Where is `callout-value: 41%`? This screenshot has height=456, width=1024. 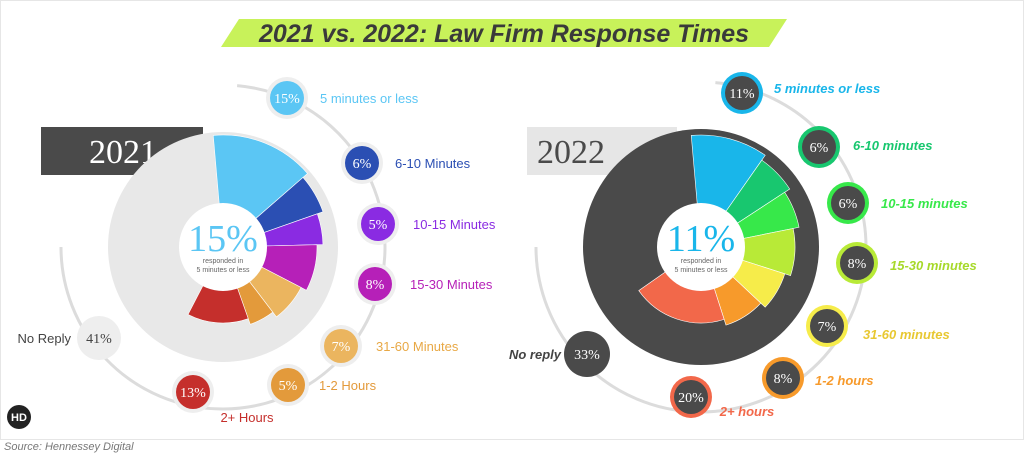
callout-value: 41% is located at coordinates (99, 339).